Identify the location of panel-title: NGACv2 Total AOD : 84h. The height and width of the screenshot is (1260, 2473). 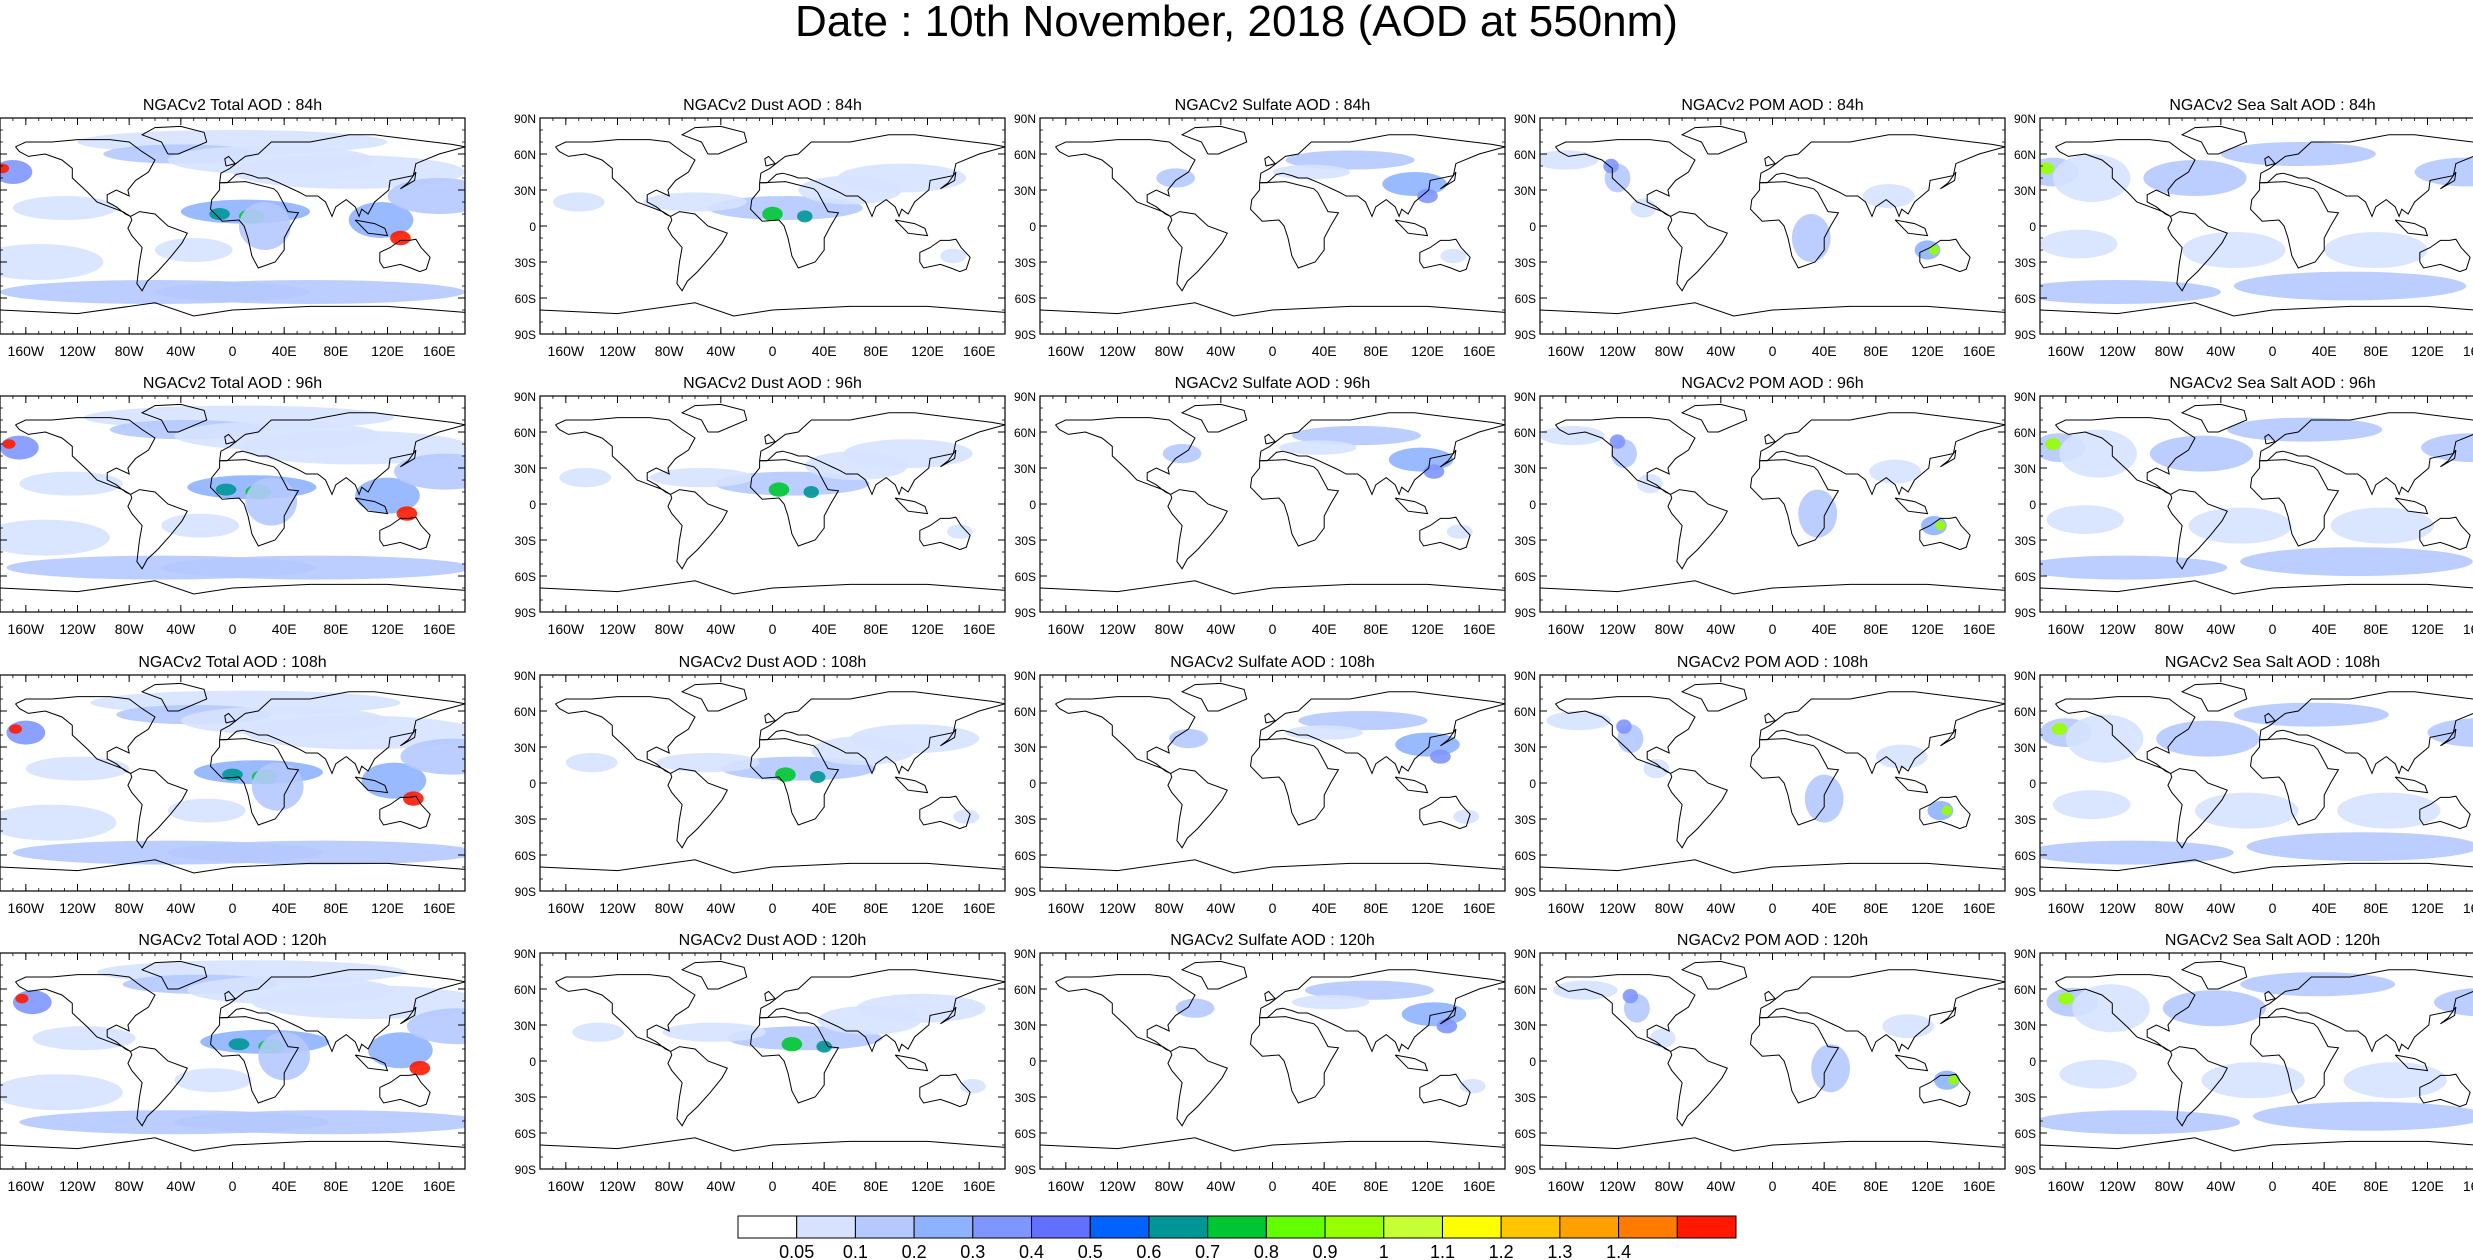
(232, 105).